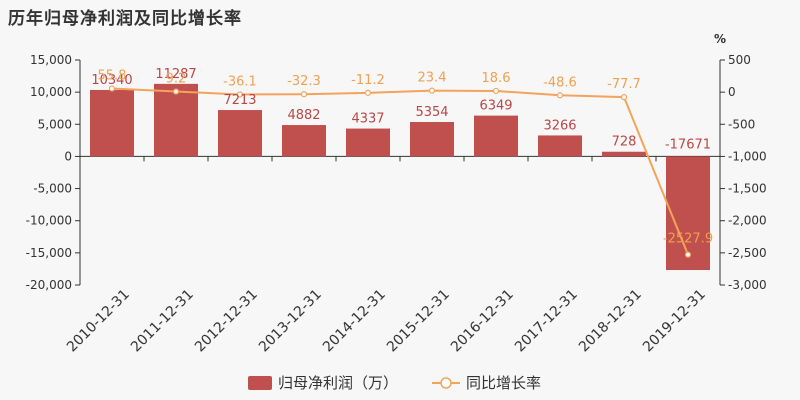 This screenshot has height=400, width=800. What do you see at coordinates (239, 100) in the screenshot?
I see `bar-value-label: 7213` at bounding box center [239, 100].